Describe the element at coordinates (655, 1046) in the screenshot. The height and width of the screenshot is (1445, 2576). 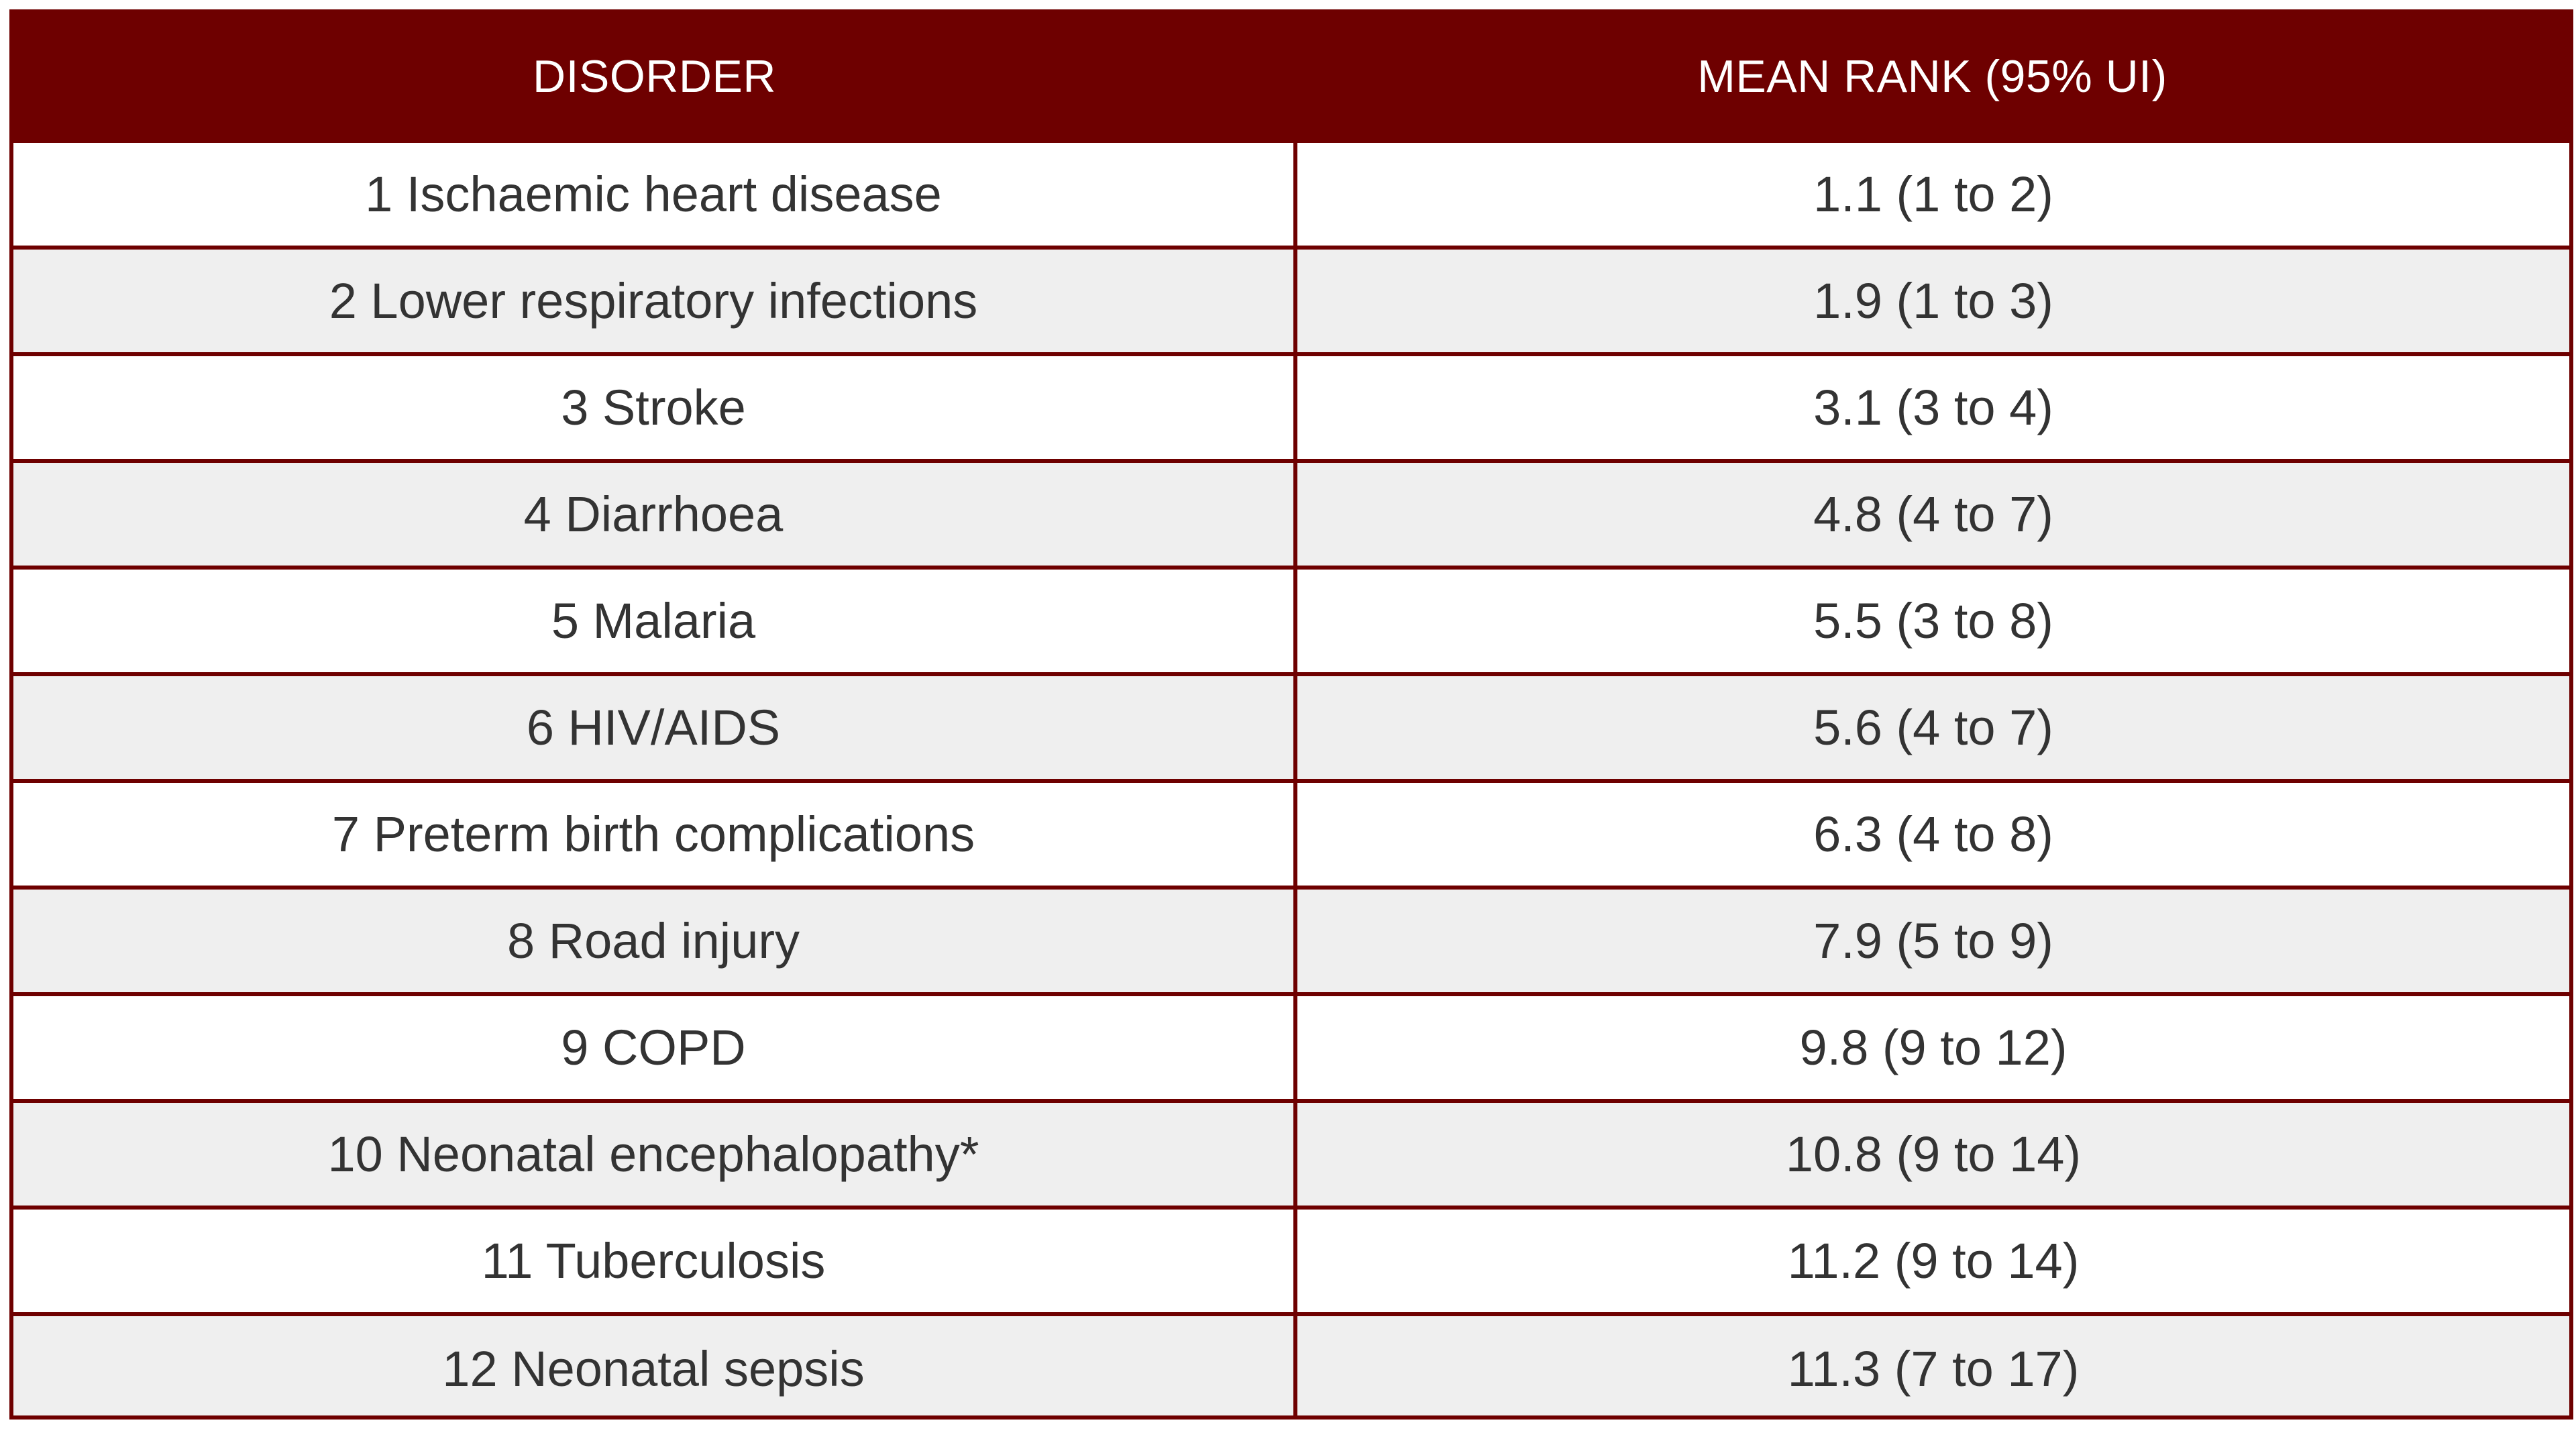
I see `disorder-cell: 9 COPD` at that location.